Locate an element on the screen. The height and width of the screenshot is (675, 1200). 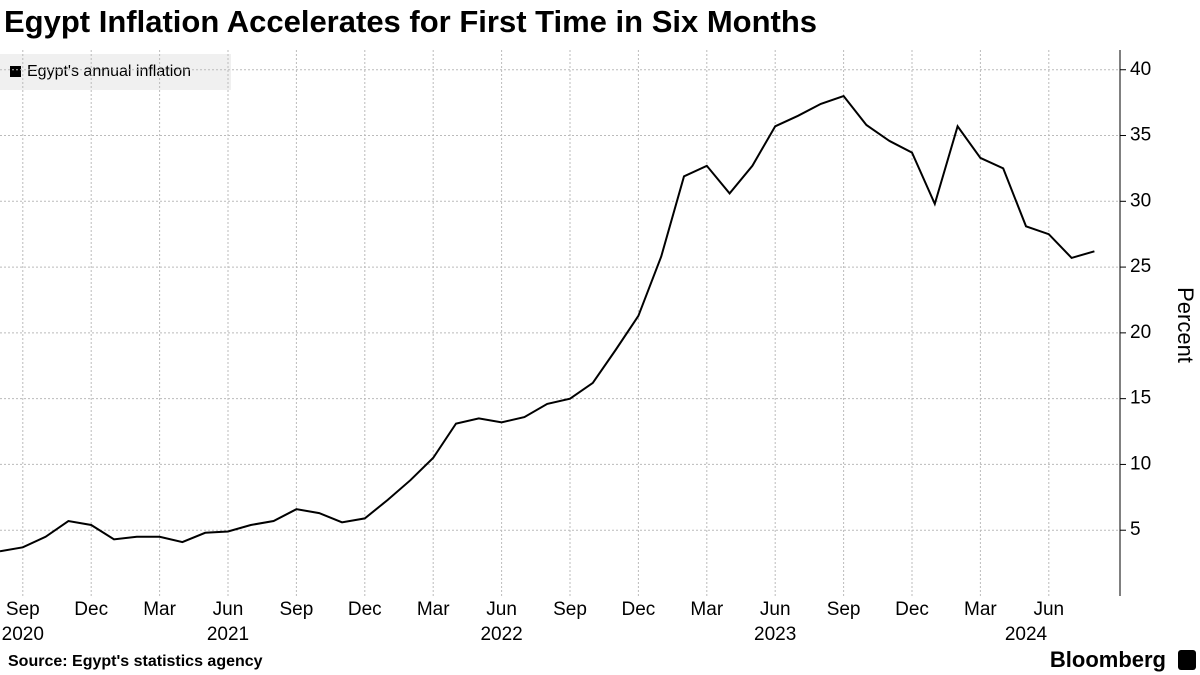
x-year-label: 2021 is located at coordinates (228, 634).